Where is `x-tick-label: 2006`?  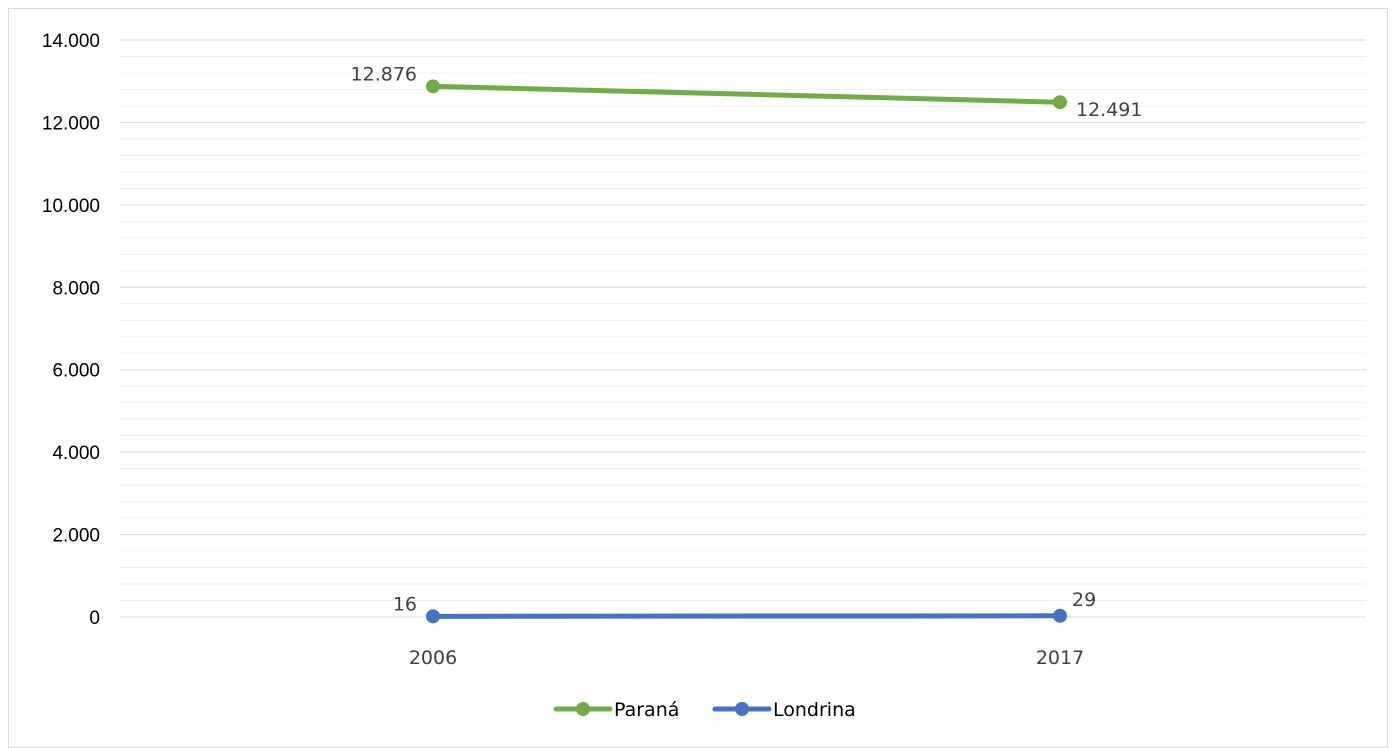 x-tick-label: 2006 is located at coordinates (433, 658).